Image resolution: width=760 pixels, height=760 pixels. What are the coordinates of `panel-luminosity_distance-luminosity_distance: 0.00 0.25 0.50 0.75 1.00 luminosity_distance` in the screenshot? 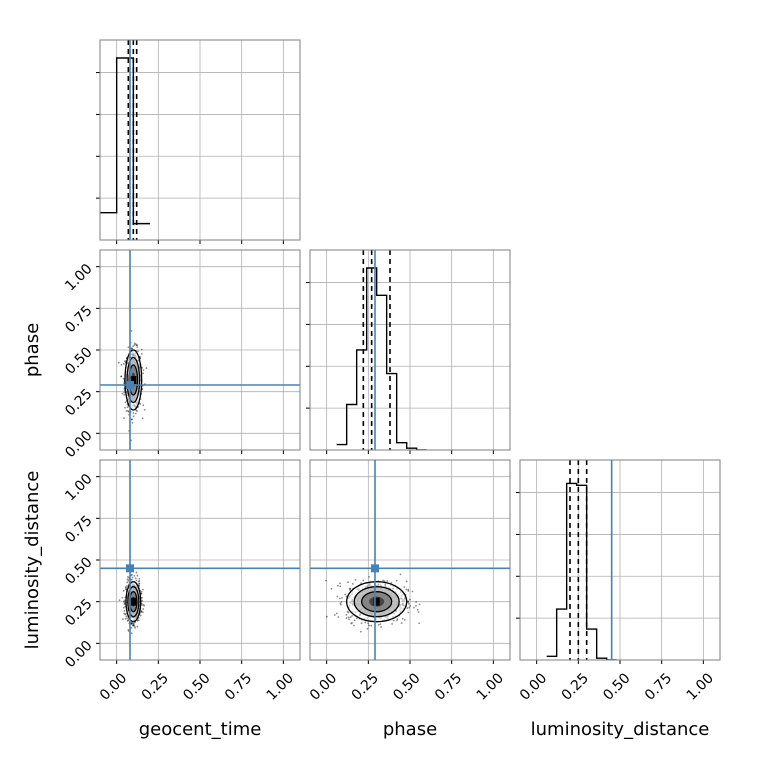 It's located at (618, 599).